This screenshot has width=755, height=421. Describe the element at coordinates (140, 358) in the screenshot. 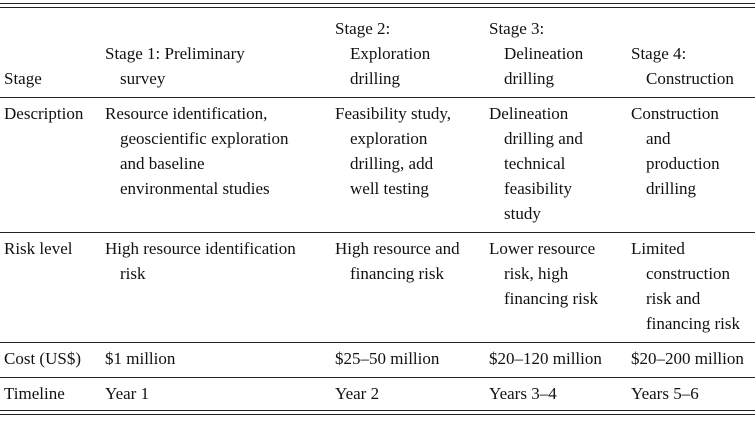

I see `cell-line: $1 million` at that location.